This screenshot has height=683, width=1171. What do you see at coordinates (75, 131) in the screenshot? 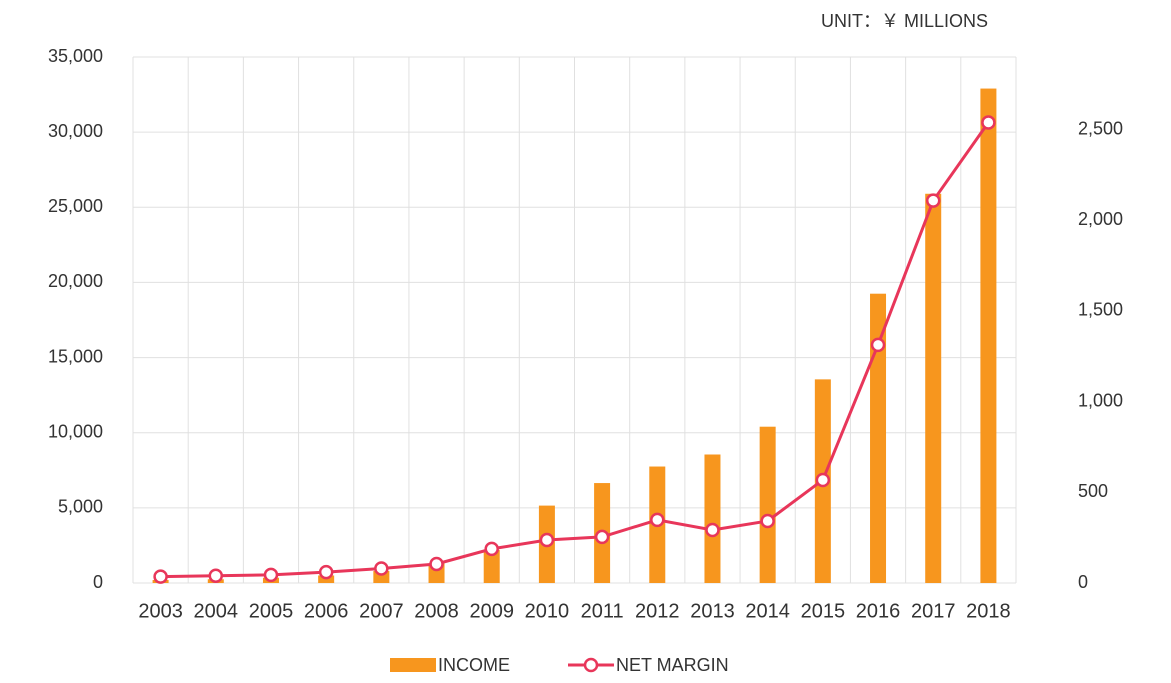
I see `y-tick-label: 30,000` at bounding box center [75, 131].